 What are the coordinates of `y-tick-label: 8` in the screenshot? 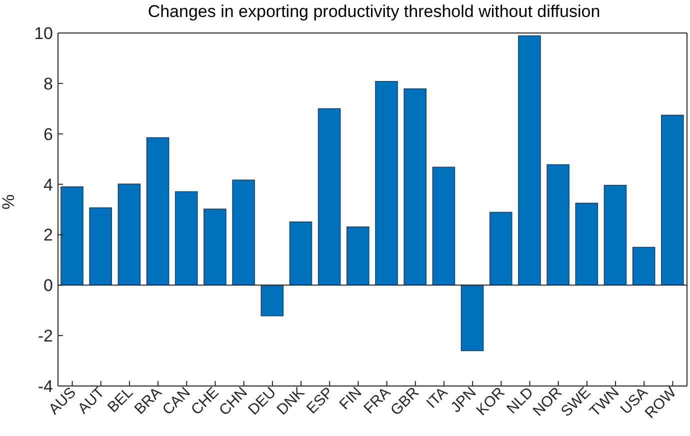 It's located at (48, 84).